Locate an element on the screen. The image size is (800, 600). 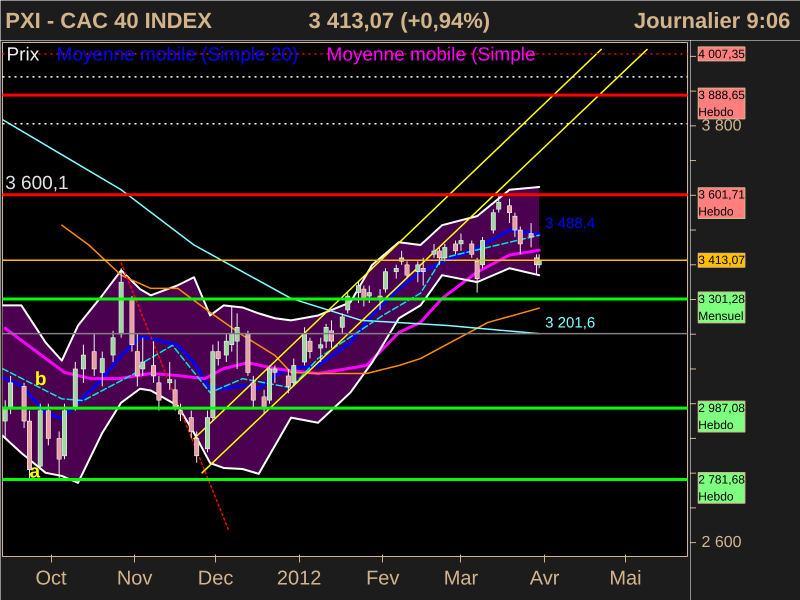
text: Journalier 9:06 is located at coordinates (712, 20).